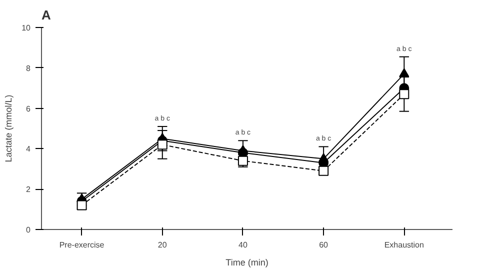  What do you see at coordinates (27, 28) in the screenshot?
I see `y-tick-label: 10` at bounding box center [27, 28].